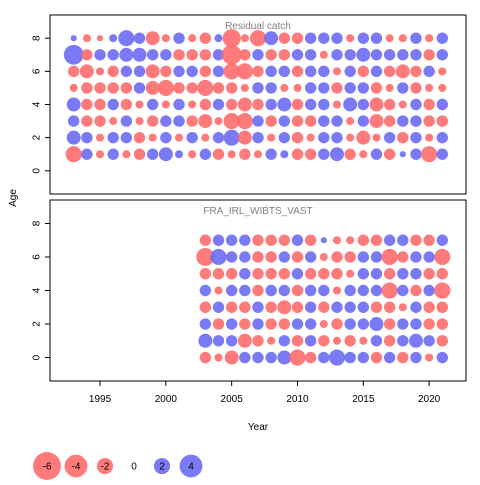  Describe the element at coordinates (37, 324) in the screenshot. I see `y-tick-label: 2` at that location.